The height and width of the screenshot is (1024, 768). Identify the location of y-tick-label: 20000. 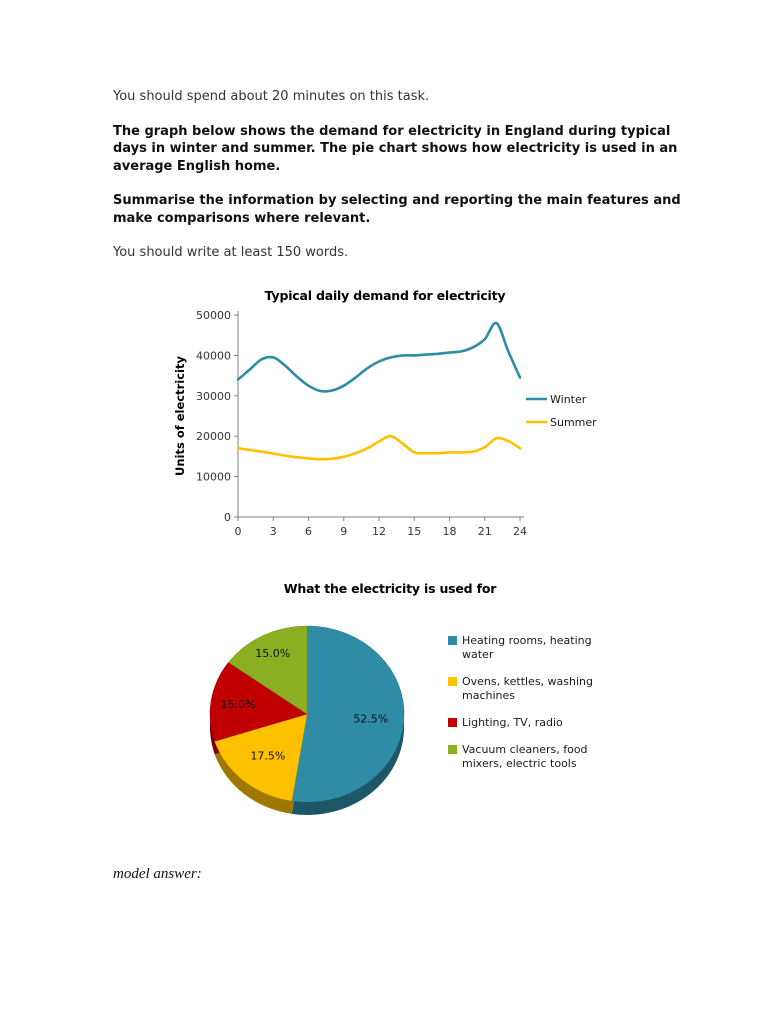
(213, 436).